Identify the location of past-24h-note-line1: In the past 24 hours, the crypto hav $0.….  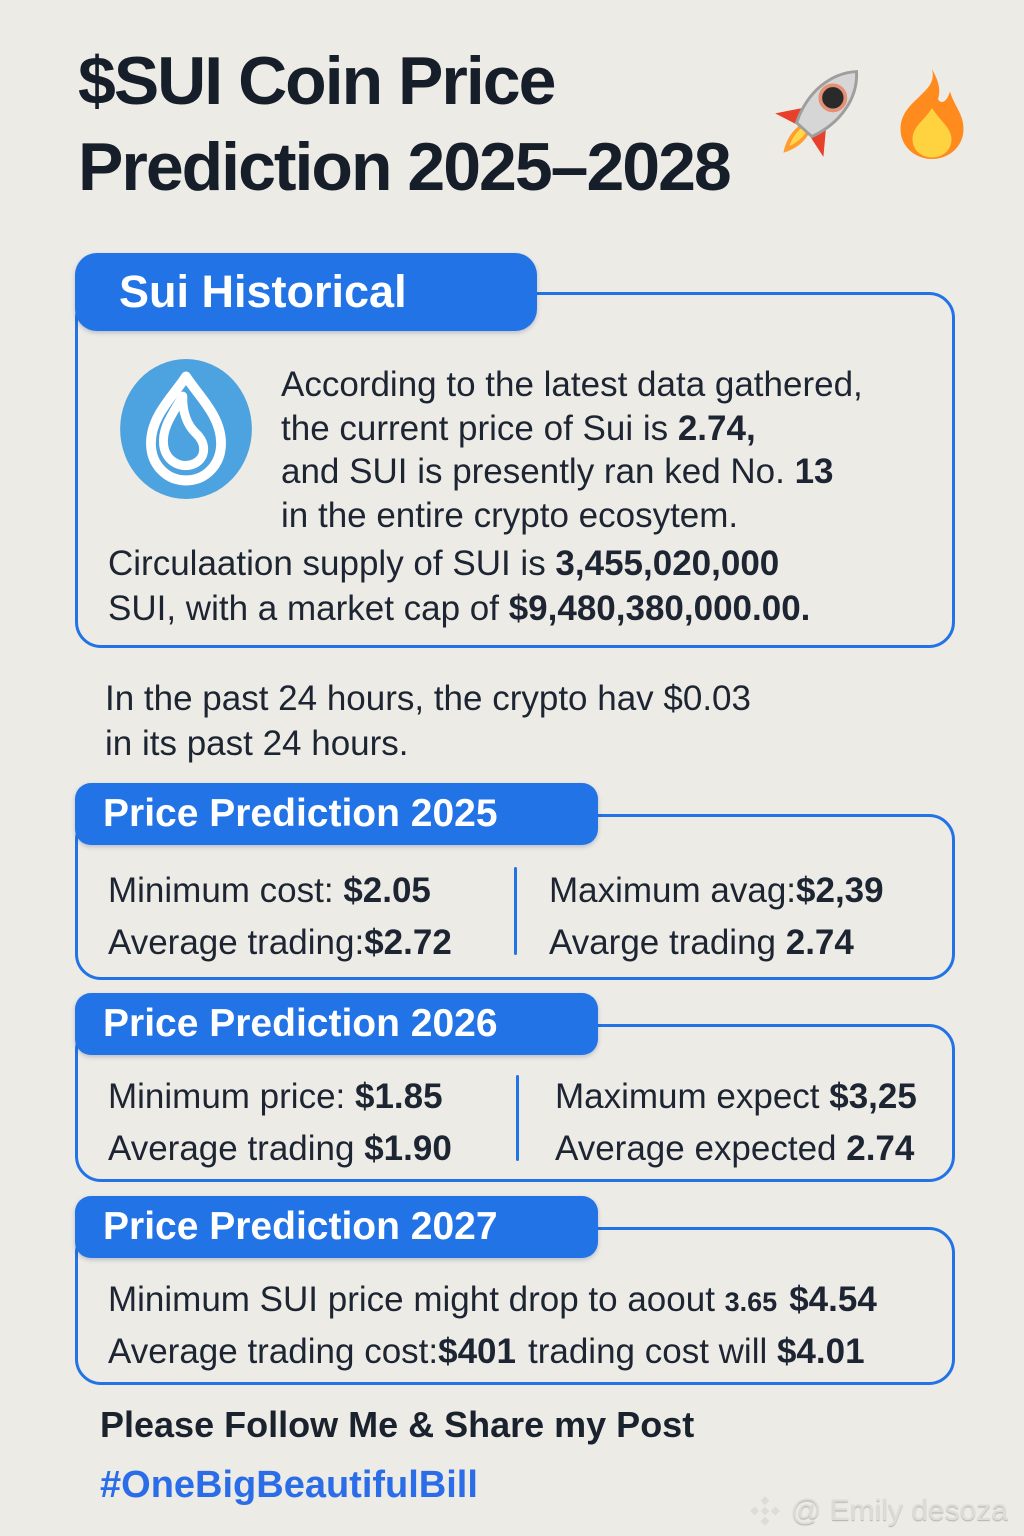
(428, 698).